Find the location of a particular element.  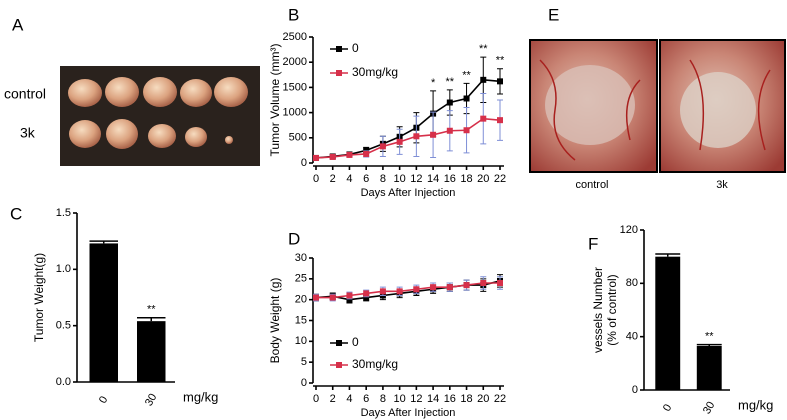

panel-letter: B is located at coordinates (293, 14).